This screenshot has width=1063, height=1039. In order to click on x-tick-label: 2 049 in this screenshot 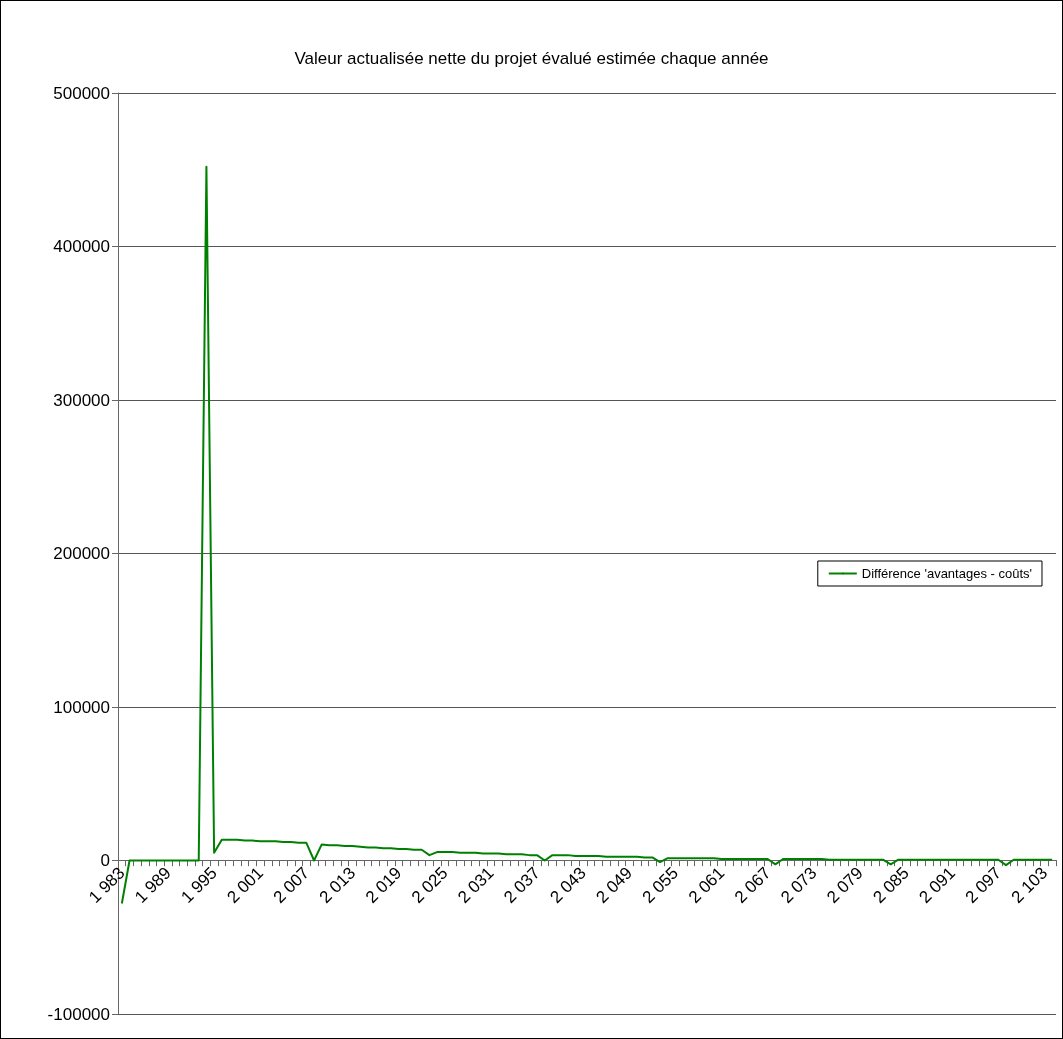, I will do `click(614, 885)`.